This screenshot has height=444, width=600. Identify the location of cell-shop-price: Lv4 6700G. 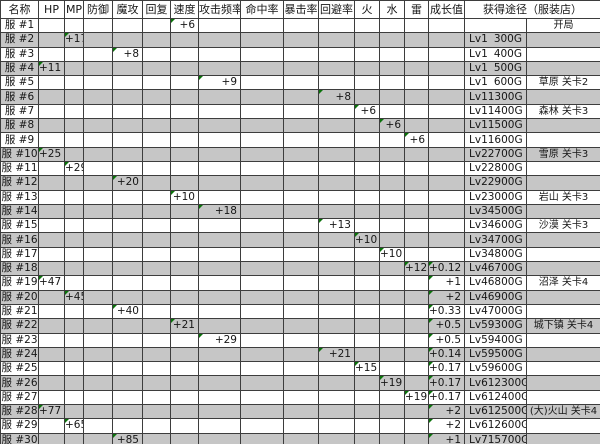
(495, 269).